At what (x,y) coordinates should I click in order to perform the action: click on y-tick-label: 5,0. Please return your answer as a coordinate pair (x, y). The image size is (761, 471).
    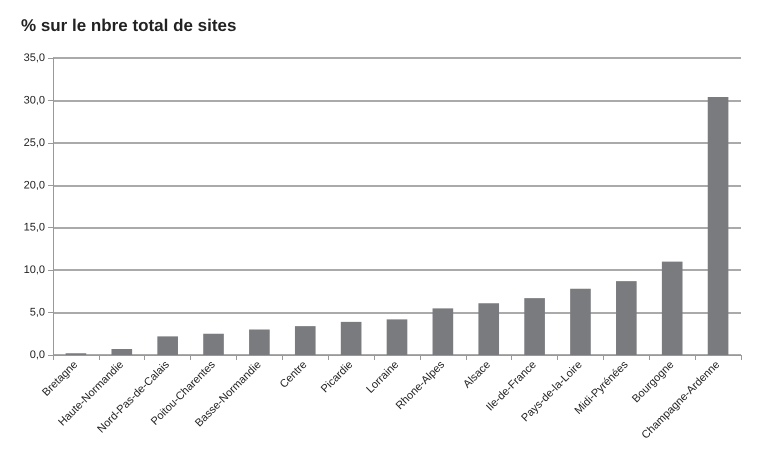
    Looking at the image, I should click on (37, 312).